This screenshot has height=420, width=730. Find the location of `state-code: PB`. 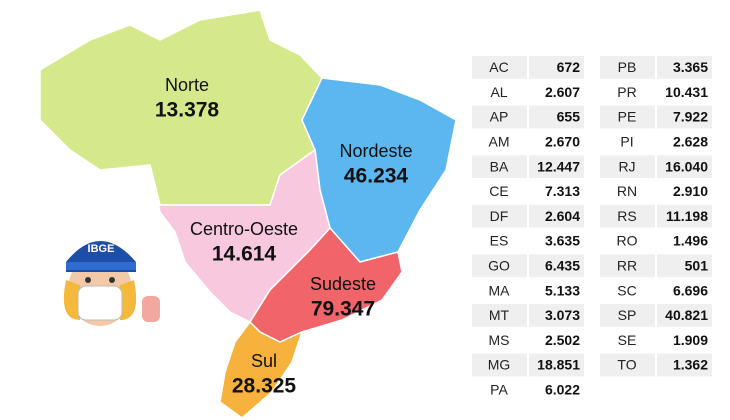

state-code: PB is located at coordinates (627, 67).